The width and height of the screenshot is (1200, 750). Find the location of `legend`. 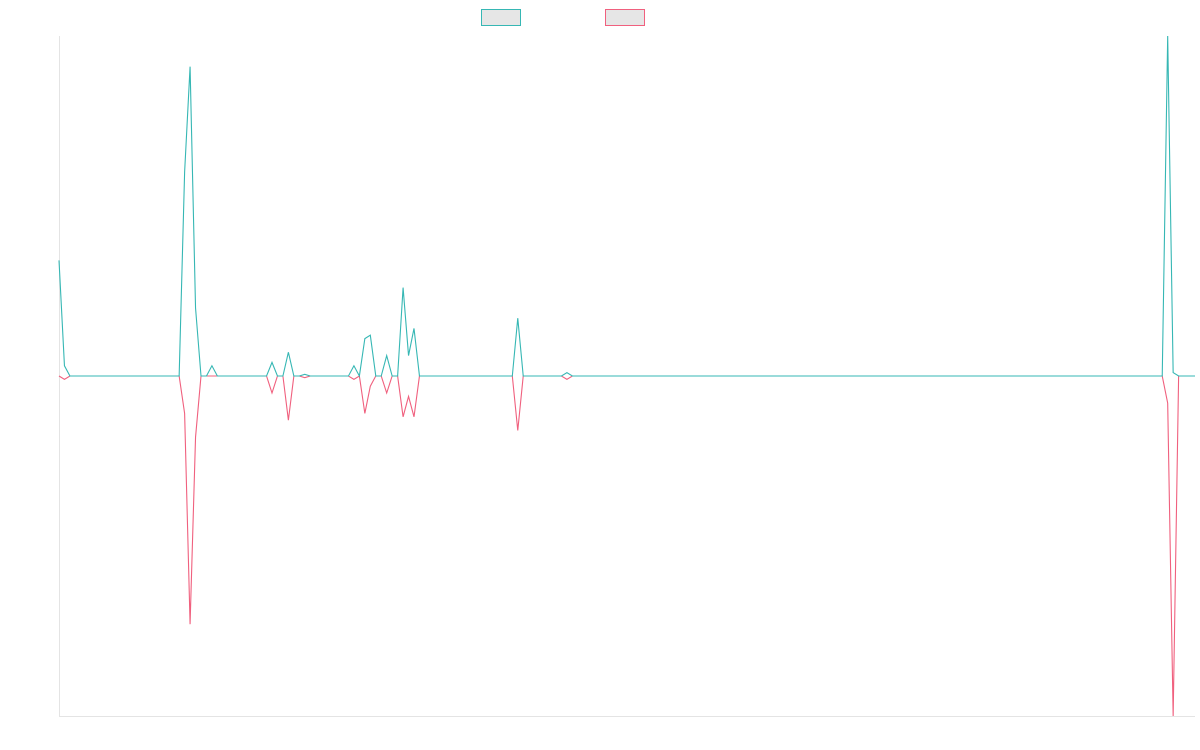

legend is located at coordinates (563, 17).